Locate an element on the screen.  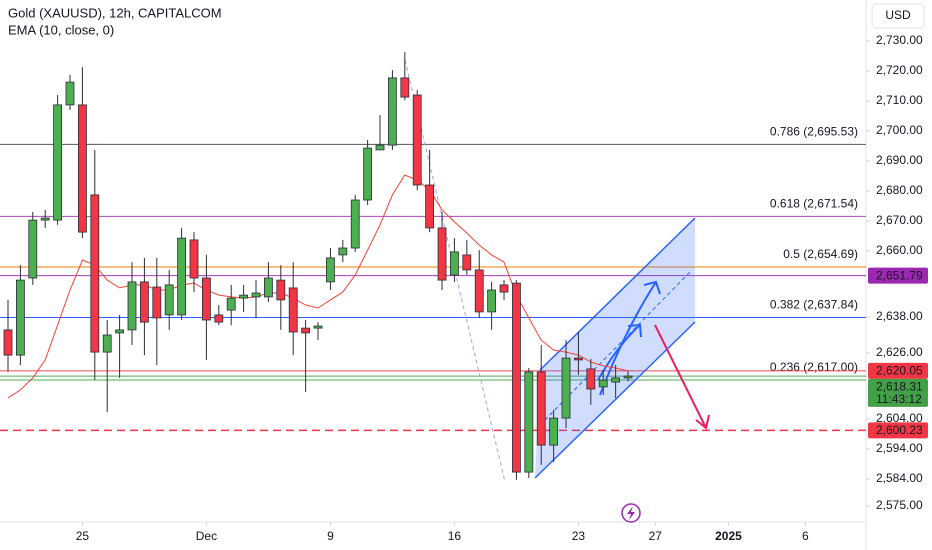
x-tick-label: 25 is located at coordinates (83, 536).